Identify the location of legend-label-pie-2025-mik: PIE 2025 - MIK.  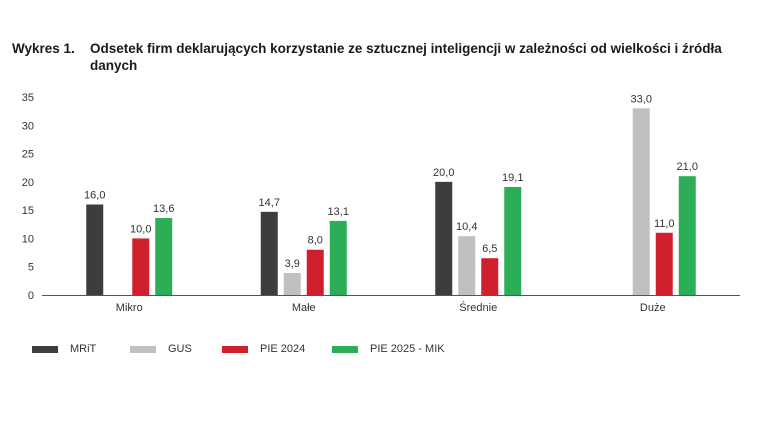
(407, 349).